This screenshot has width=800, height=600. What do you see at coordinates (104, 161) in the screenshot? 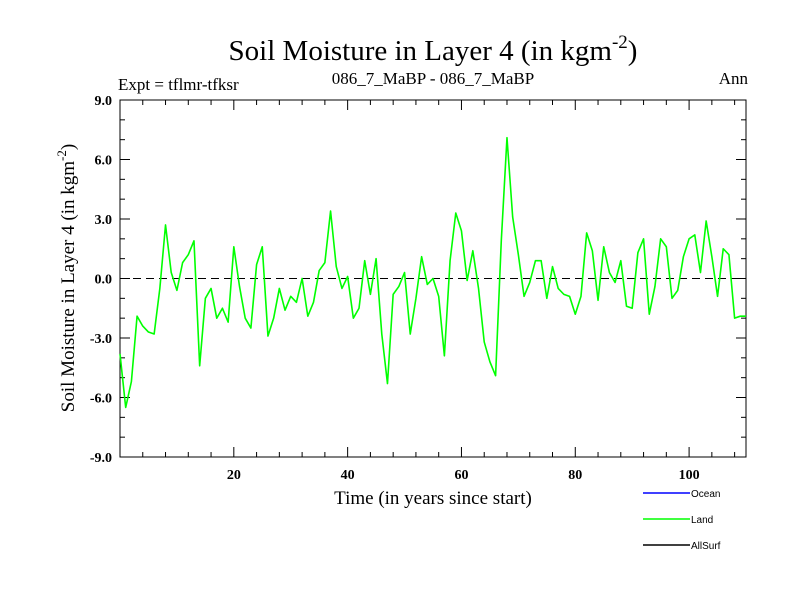
I see `y-tick-label: 6.0` at bounding box center [104, 161].